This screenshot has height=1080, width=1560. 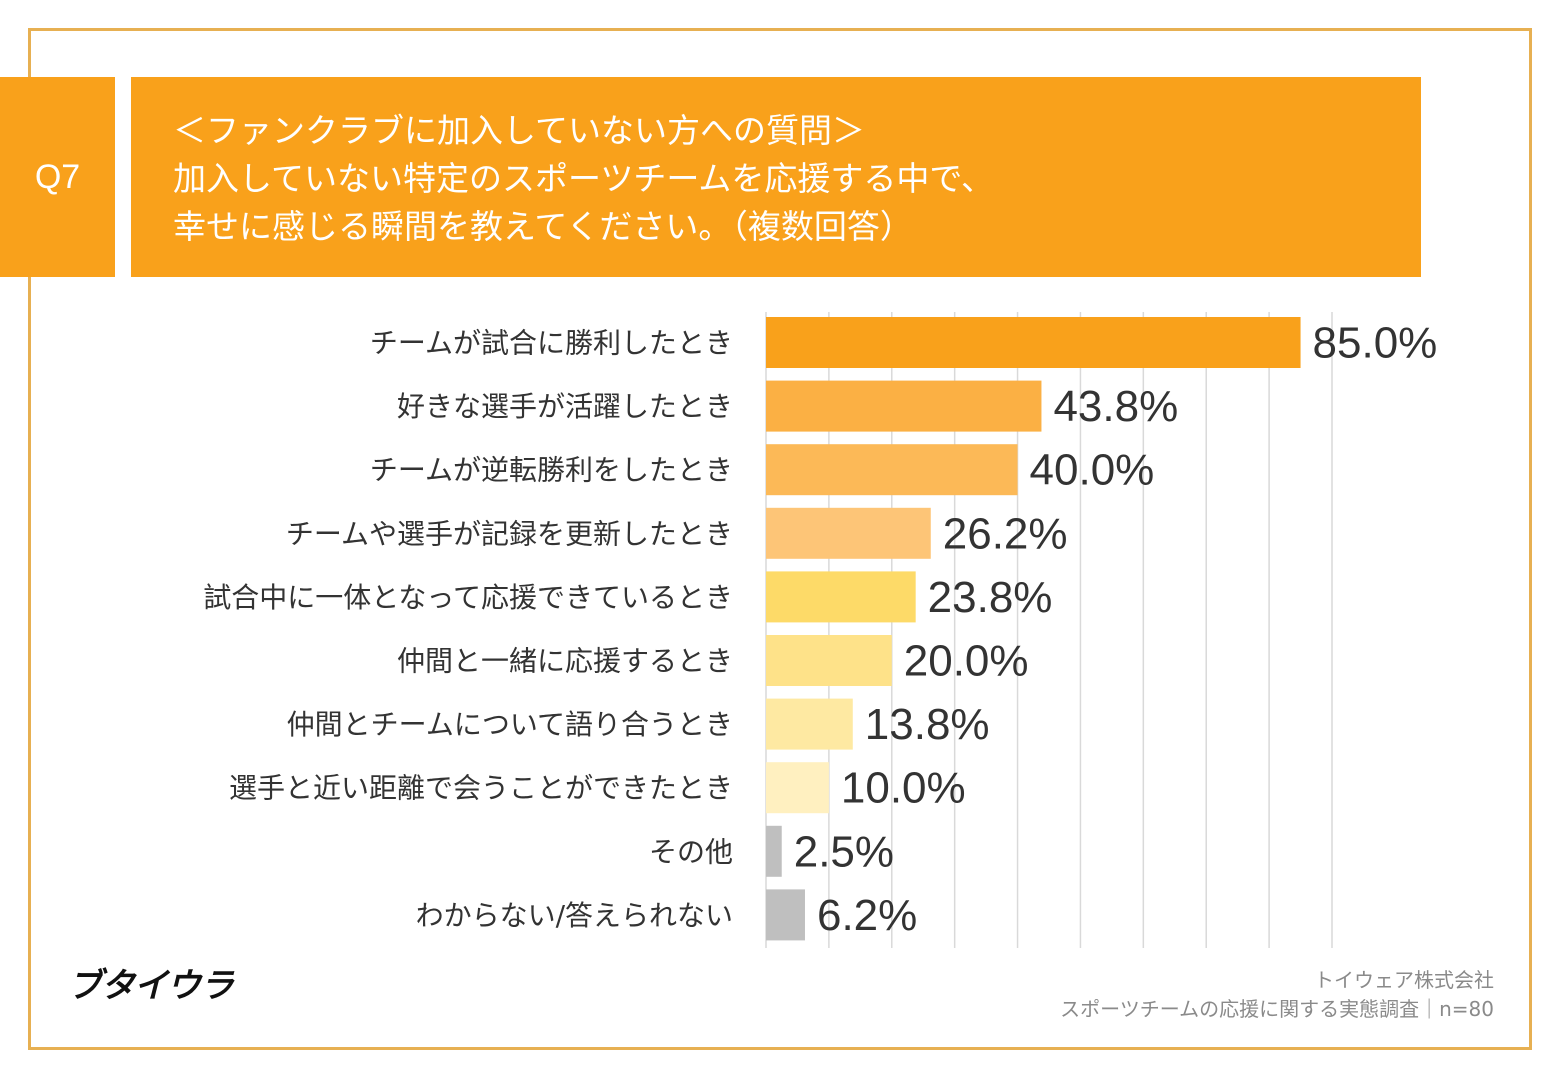 I want to click on title-line-1: ＜ファンクラブに加入していない方への質問＞, so click(x=519, y=130).